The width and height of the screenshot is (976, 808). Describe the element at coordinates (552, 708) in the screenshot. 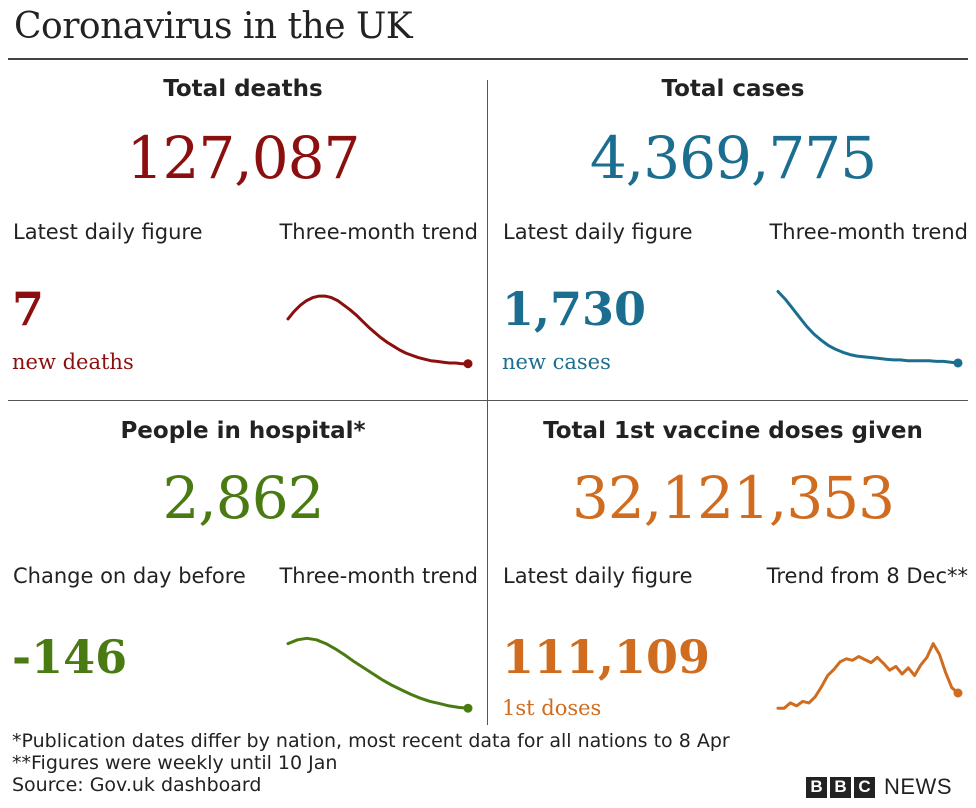

I see `daily-unit: 1st doses` at that location.